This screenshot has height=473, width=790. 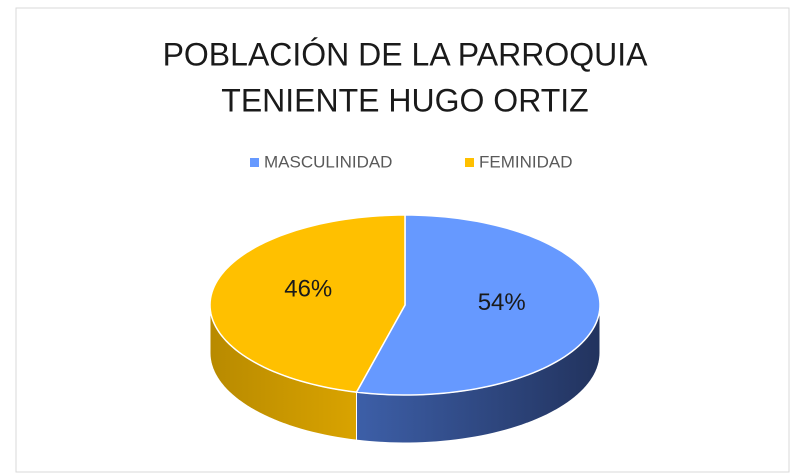 What do you see at coordinates (404, 100) in the screenshot?
I see `chart-title: TENIENTE HUGO ORTIZ` at bounding box center [404, 100].